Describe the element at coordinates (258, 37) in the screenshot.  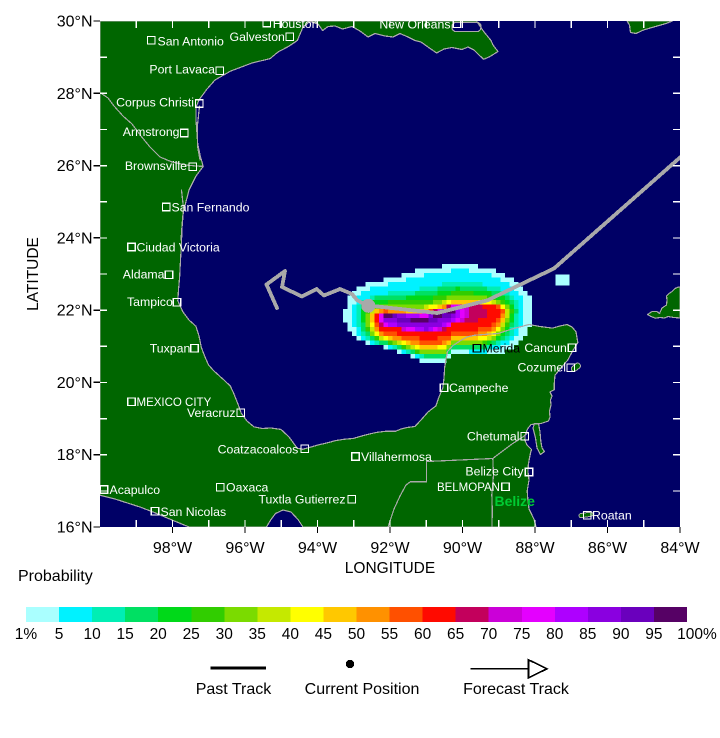
I see `svg-text: Galveston` at that location.